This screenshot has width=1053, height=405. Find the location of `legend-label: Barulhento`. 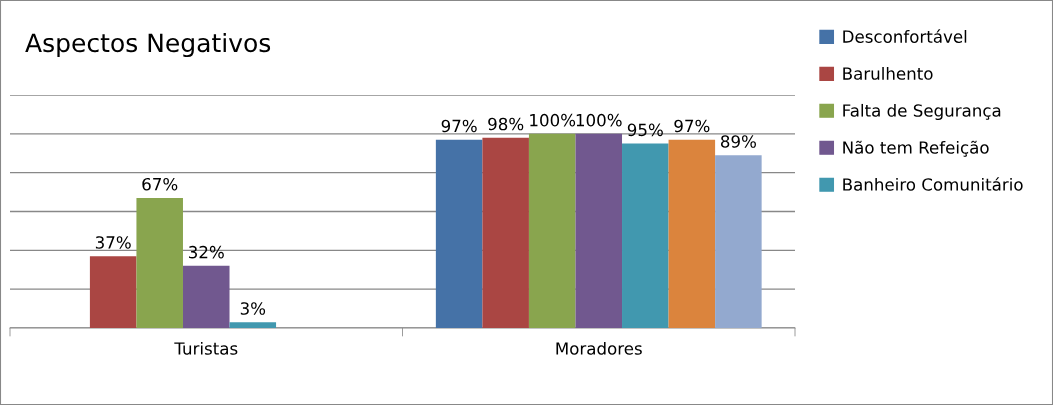

legend-label: Barulhento is located at coordinates (888, 73).